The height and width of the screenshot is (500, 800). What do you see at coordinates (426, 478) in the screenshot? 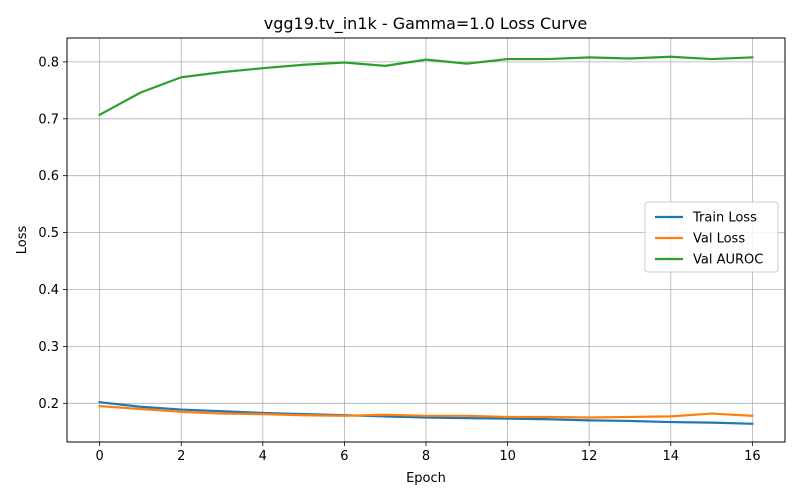
I see `x-axis-title: Epoch` at bounding box center [426, 478].